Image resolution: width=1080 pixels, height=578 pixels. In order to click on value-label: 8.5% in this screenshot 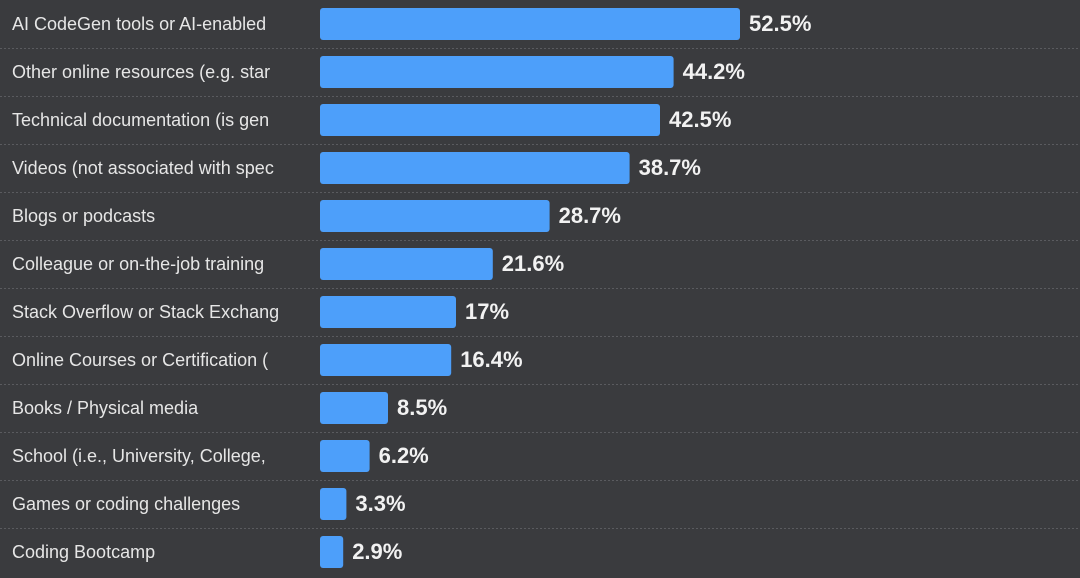, I will do `click(422, 407)`.